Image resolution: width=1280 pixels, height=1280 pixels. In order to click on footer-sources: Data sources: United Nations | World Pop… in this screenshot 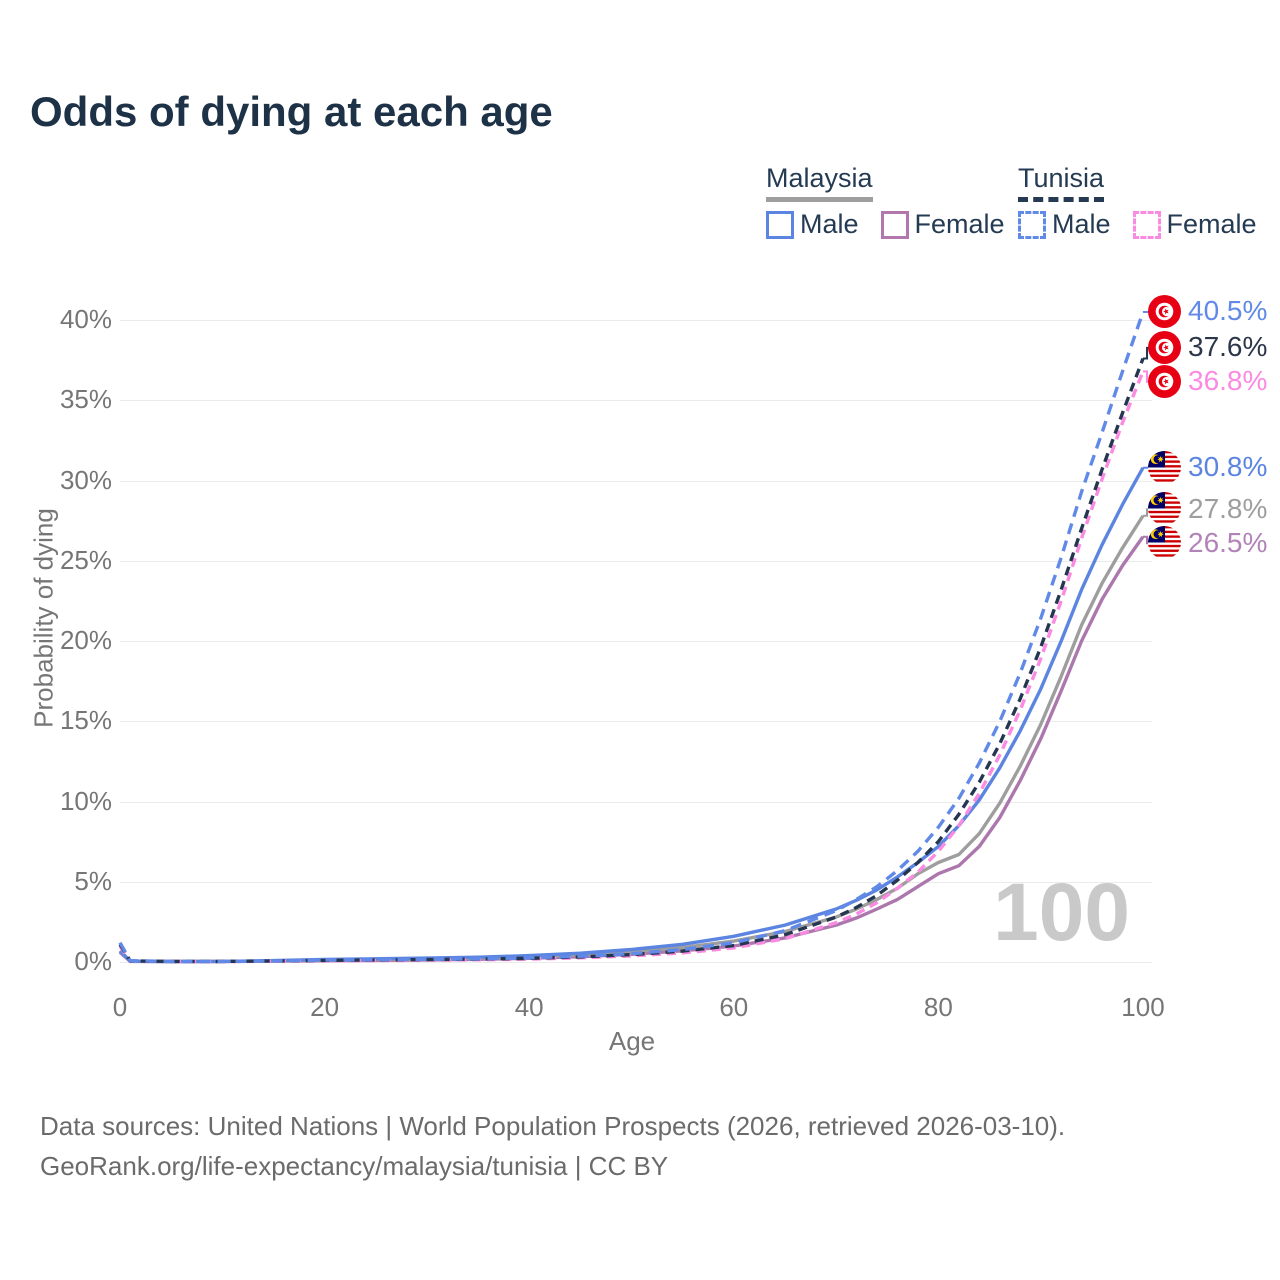, I will do `click(553, 1126)`.